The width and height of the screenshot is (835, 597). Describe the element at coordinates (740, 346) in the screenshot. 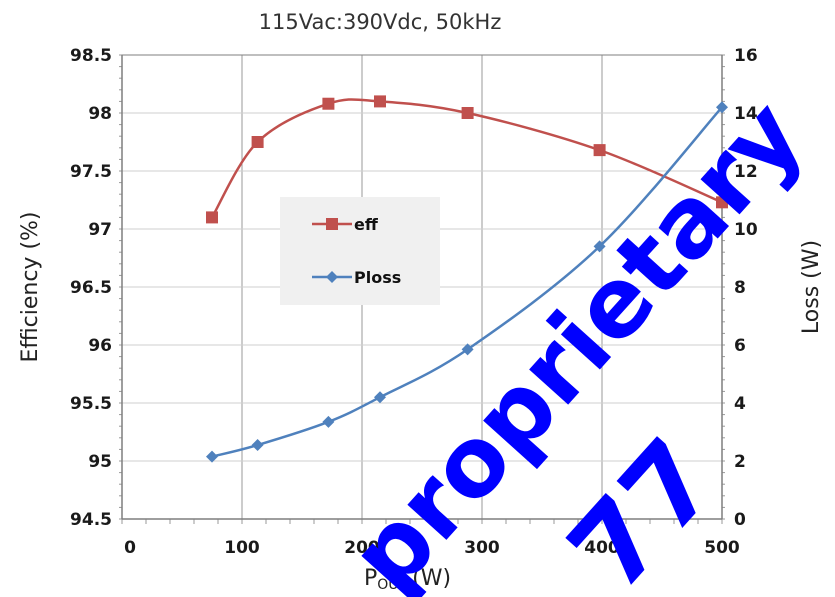

I see `y-right-tick-label: 6` at that location.